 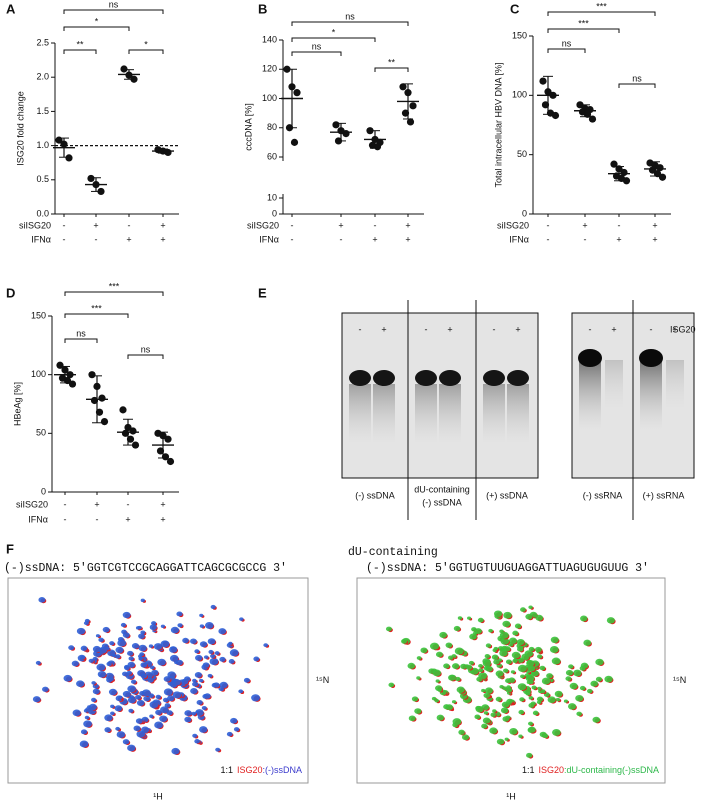 I want to click on legend-part: :(-)ssDNA, so click(x=283, y=770).